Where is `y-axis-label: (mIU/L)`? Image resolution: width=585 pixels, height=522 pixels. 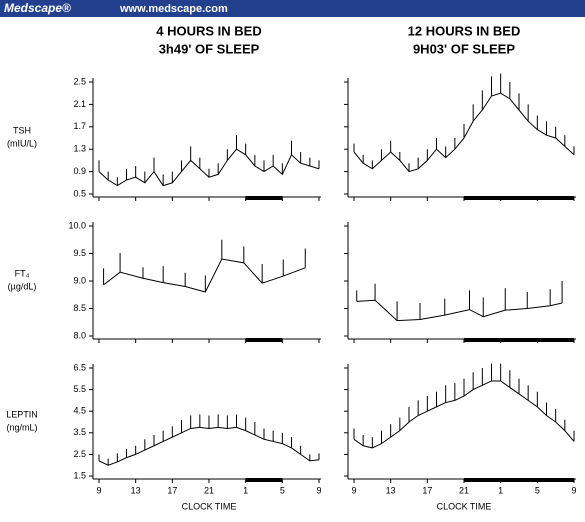 y-axis-label: (mIU/L) is located at coordinates (22, 143).